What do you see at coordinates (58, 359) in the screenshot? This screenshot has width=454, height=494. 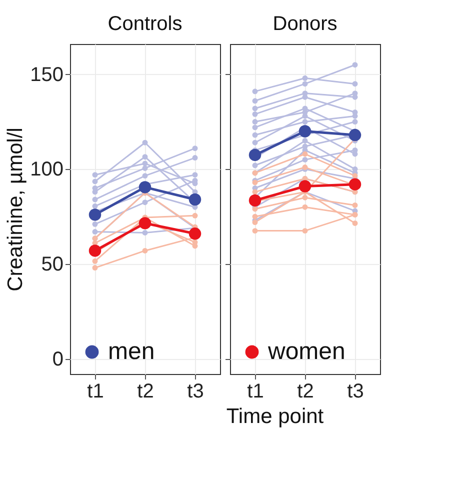 I see `y-tick-label: 0` at bounding box center [58, 359].